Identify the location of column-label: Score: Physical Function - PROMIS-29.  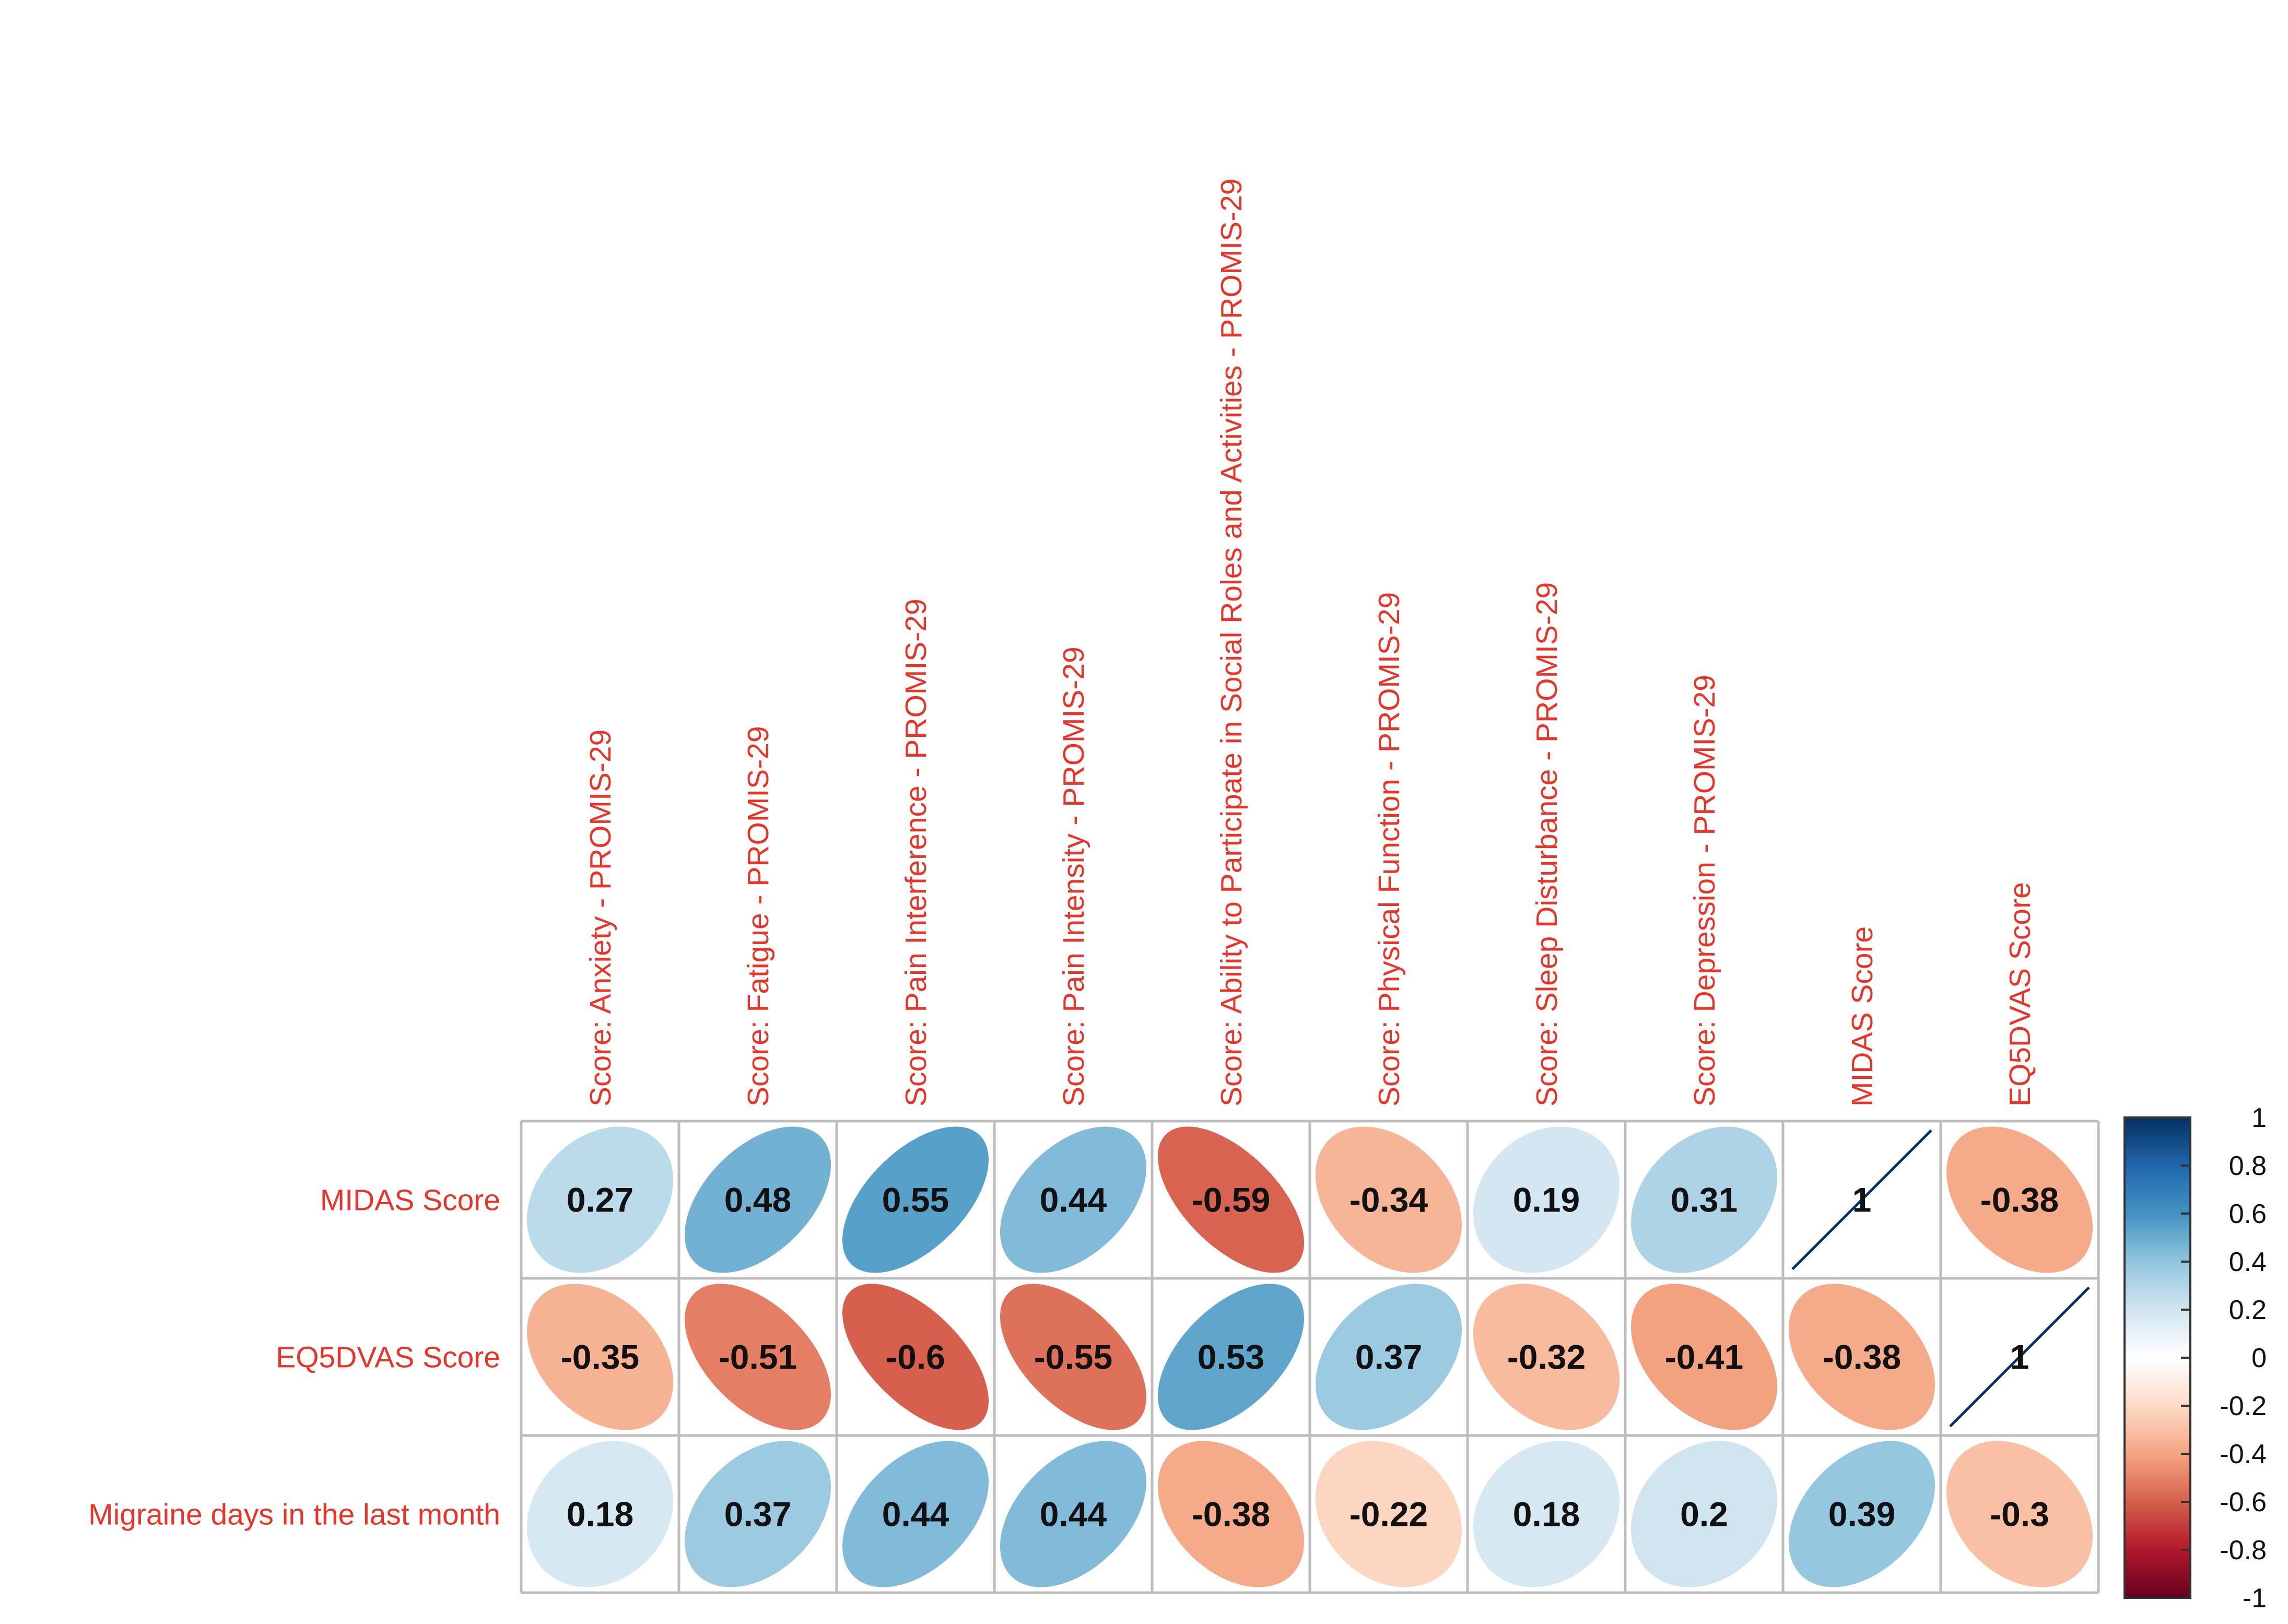
(1389, 849).